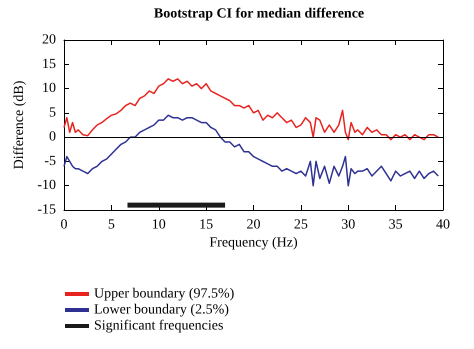 The height and width of the screenshot is (349, 474). Describe the element at coordinates (50, 161) in the screenshot. I see `y-tick-label: -5` at that location.